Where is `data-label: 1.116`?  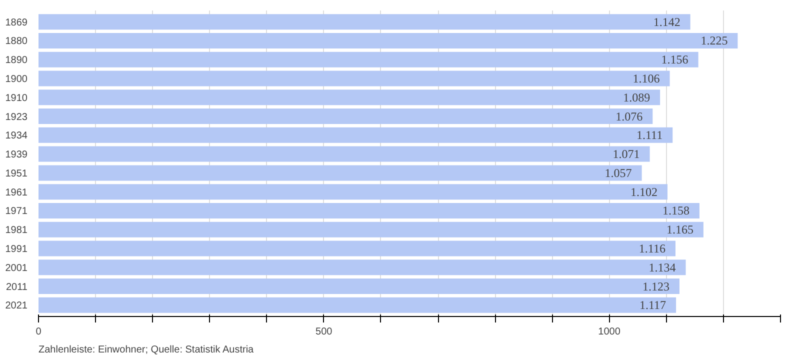 data-label: 1.116 is located at coordinates (652, 249).